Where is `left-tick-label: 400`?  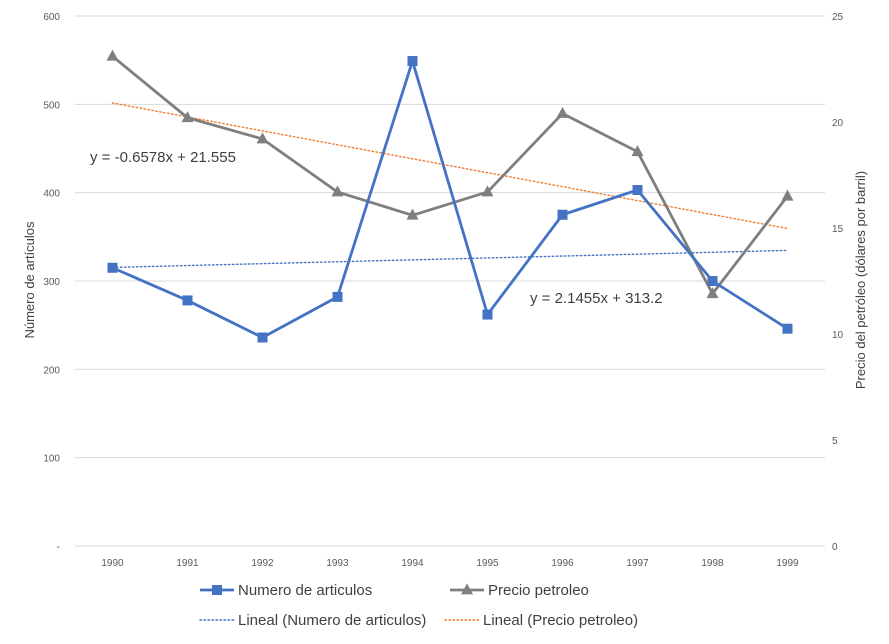 left-tick-label: 400 is located at coordinates (51, 194).